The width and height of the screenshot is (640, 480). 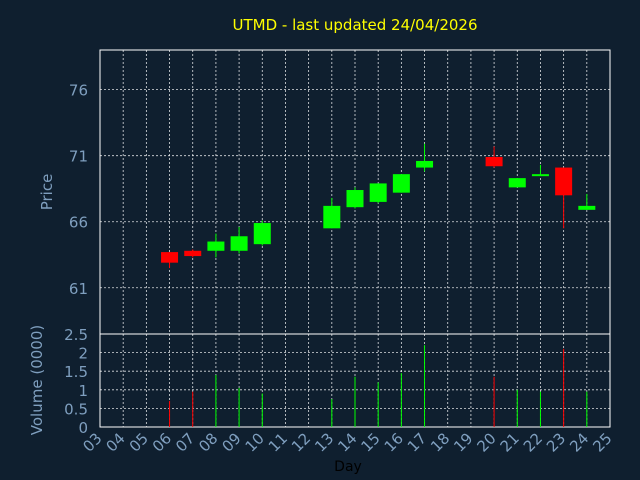 I want to click on volume-tick-label: 2.5, so click(x=76, y=335).